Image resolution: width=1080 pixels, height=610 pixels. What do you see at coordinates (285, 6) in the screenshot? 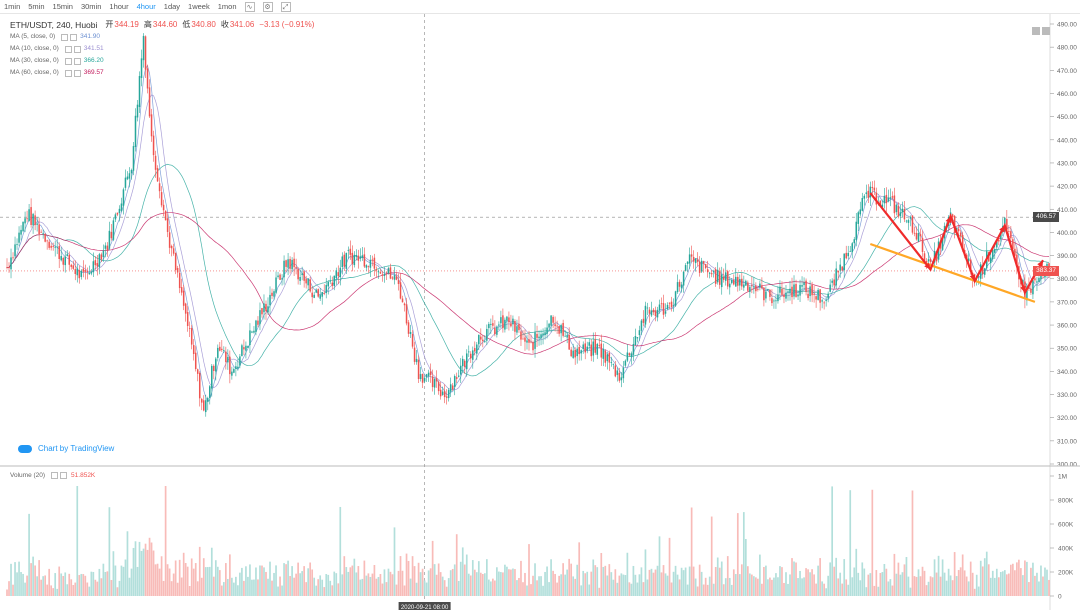
I see `fullscreen-icon: ⤢` at bounding box center [285, 6].